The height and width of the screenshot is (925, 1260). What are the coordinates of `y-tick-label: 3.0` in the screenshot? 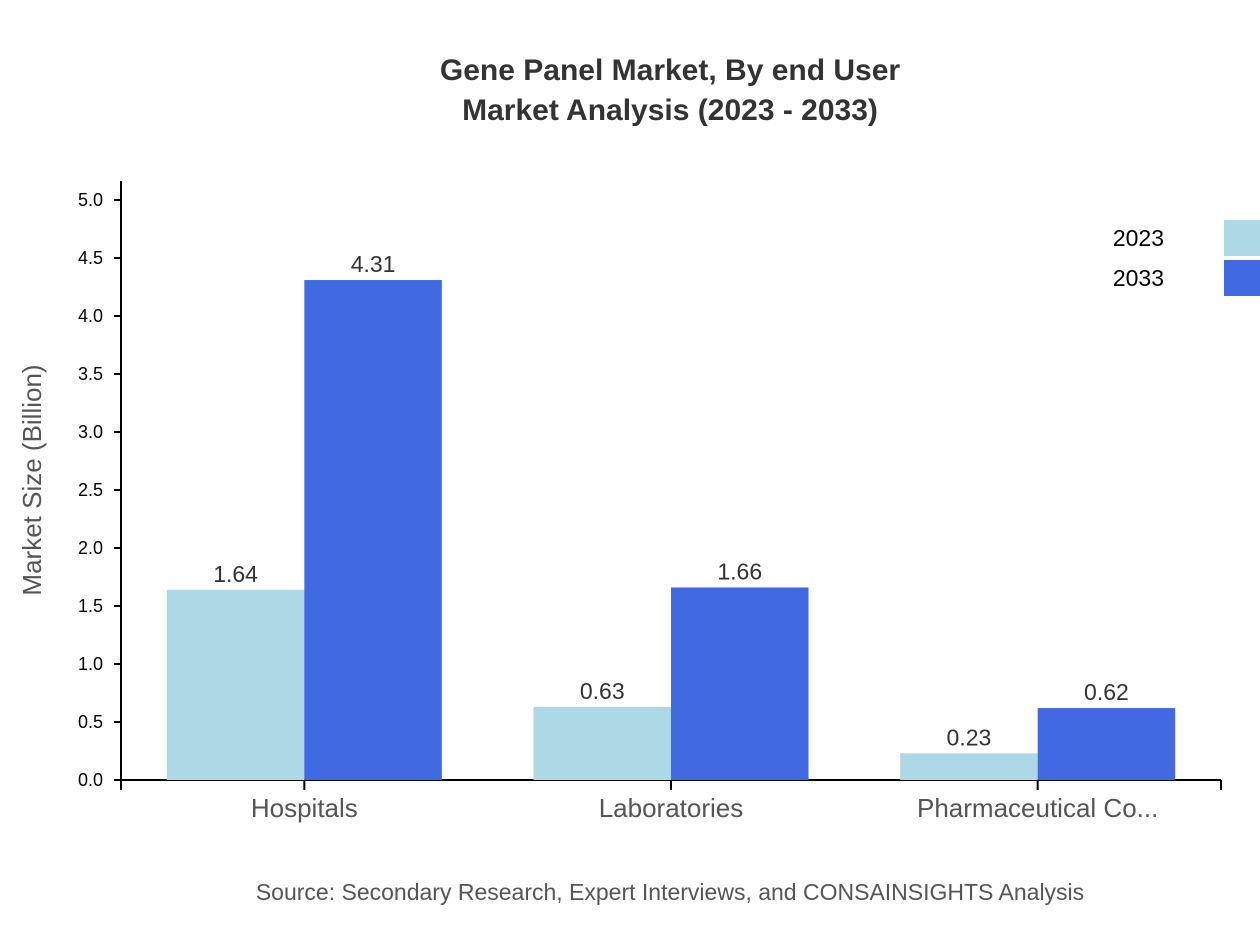 It's located at (90, 432).